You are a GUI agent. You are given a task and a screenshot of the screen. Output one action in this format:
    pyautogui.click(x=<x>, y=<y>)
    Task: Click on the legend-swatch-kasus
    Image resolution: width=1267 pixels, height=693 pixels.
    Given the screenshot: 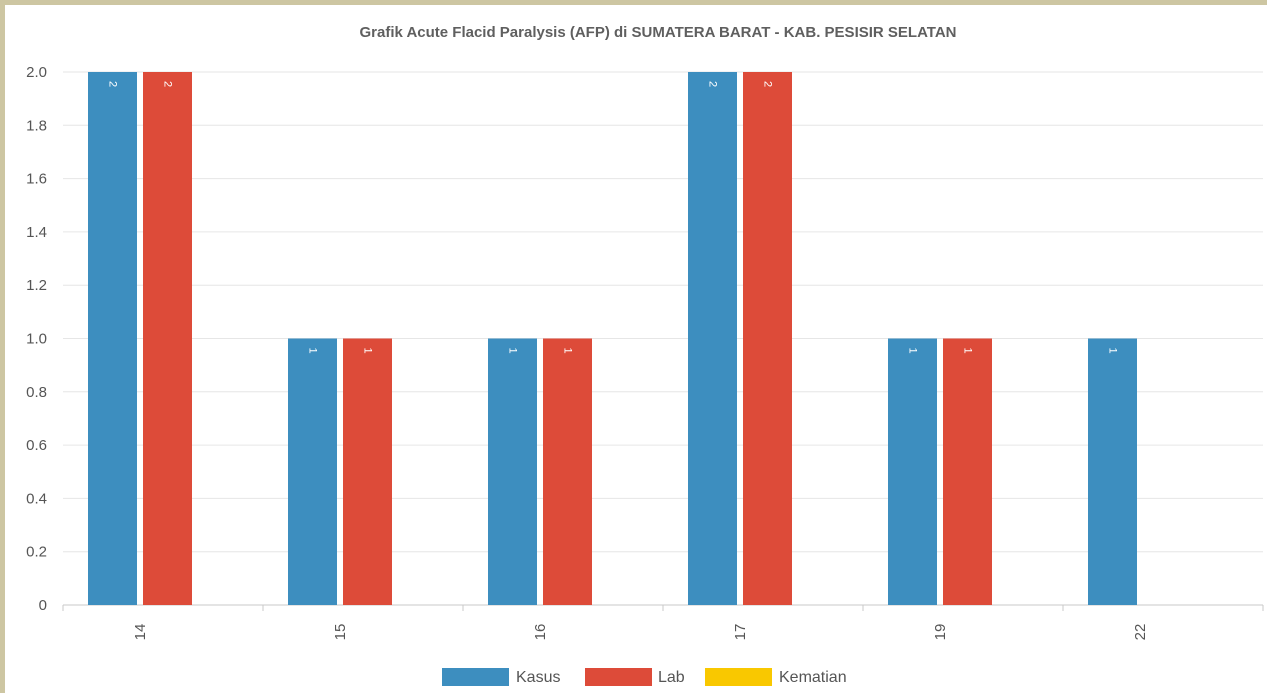 What is the action you would take?
    pyautogui.click(x=475, y=677)
    